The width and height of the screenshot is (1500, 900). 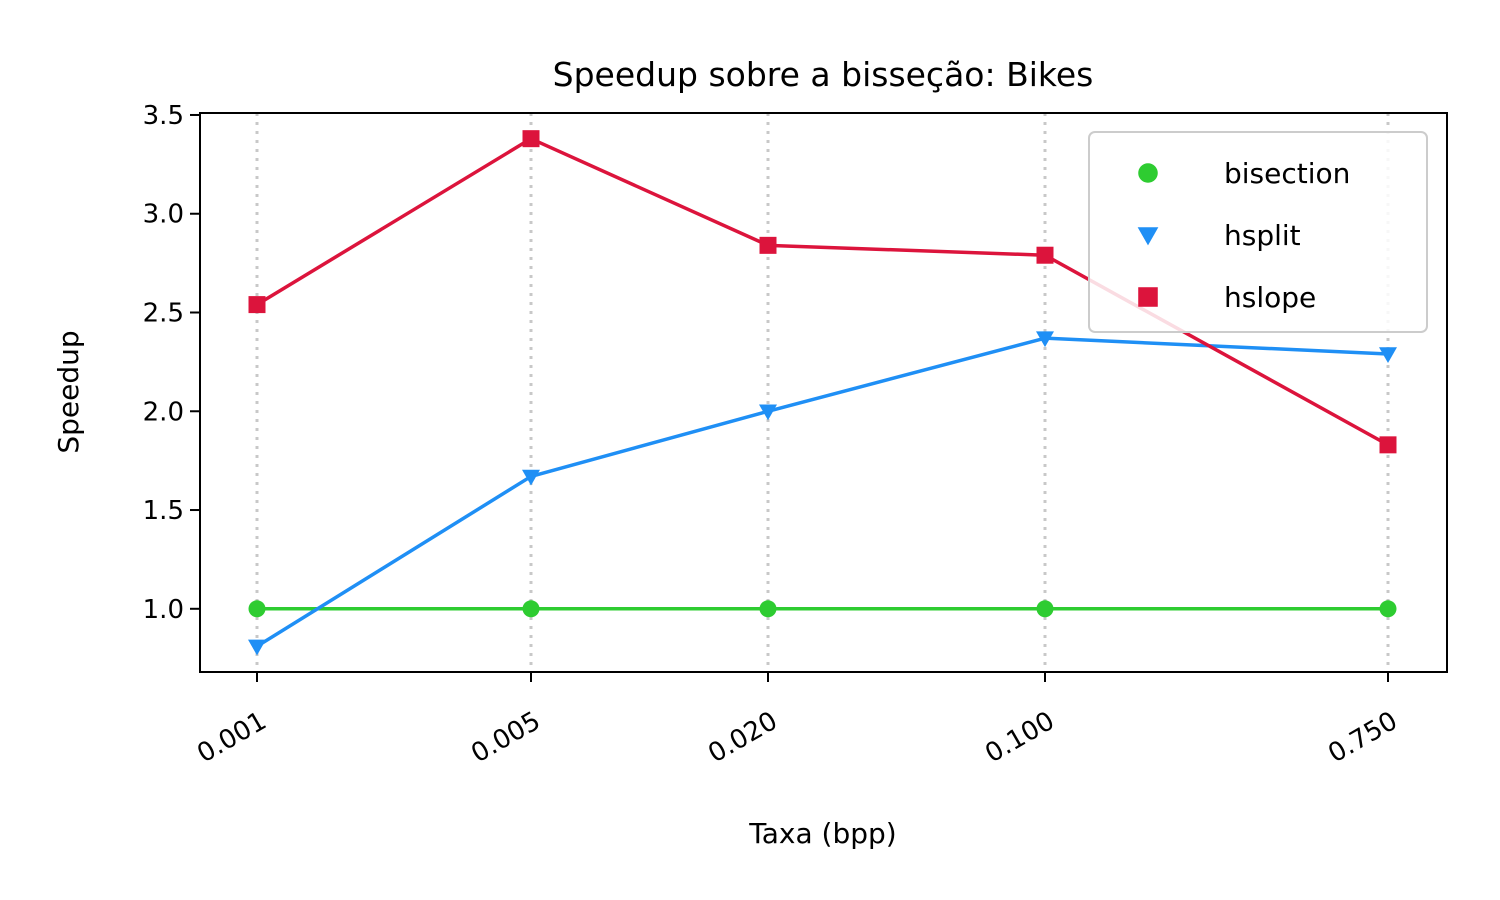 What do you see at coordinates (163, 314) in the screenshot?
I see `y-tick-label-4: 2.5` at bounding box center [163, 314].